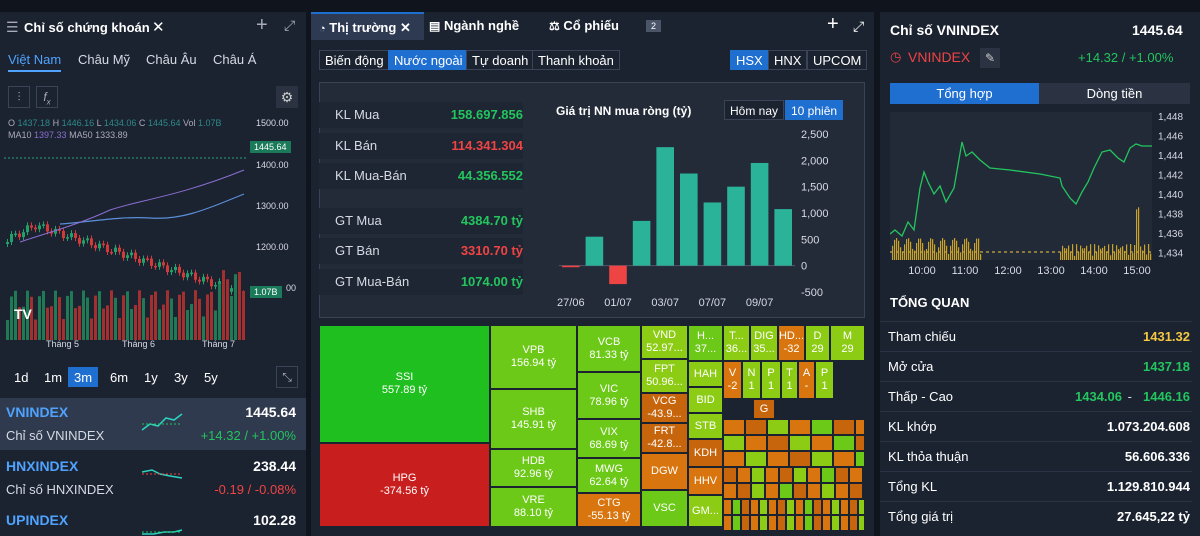 Image resolution: width=1200 pixels, height=536 pixels. I want to click on tab-cashflow: Dòng tiền, so click(1114, 93).